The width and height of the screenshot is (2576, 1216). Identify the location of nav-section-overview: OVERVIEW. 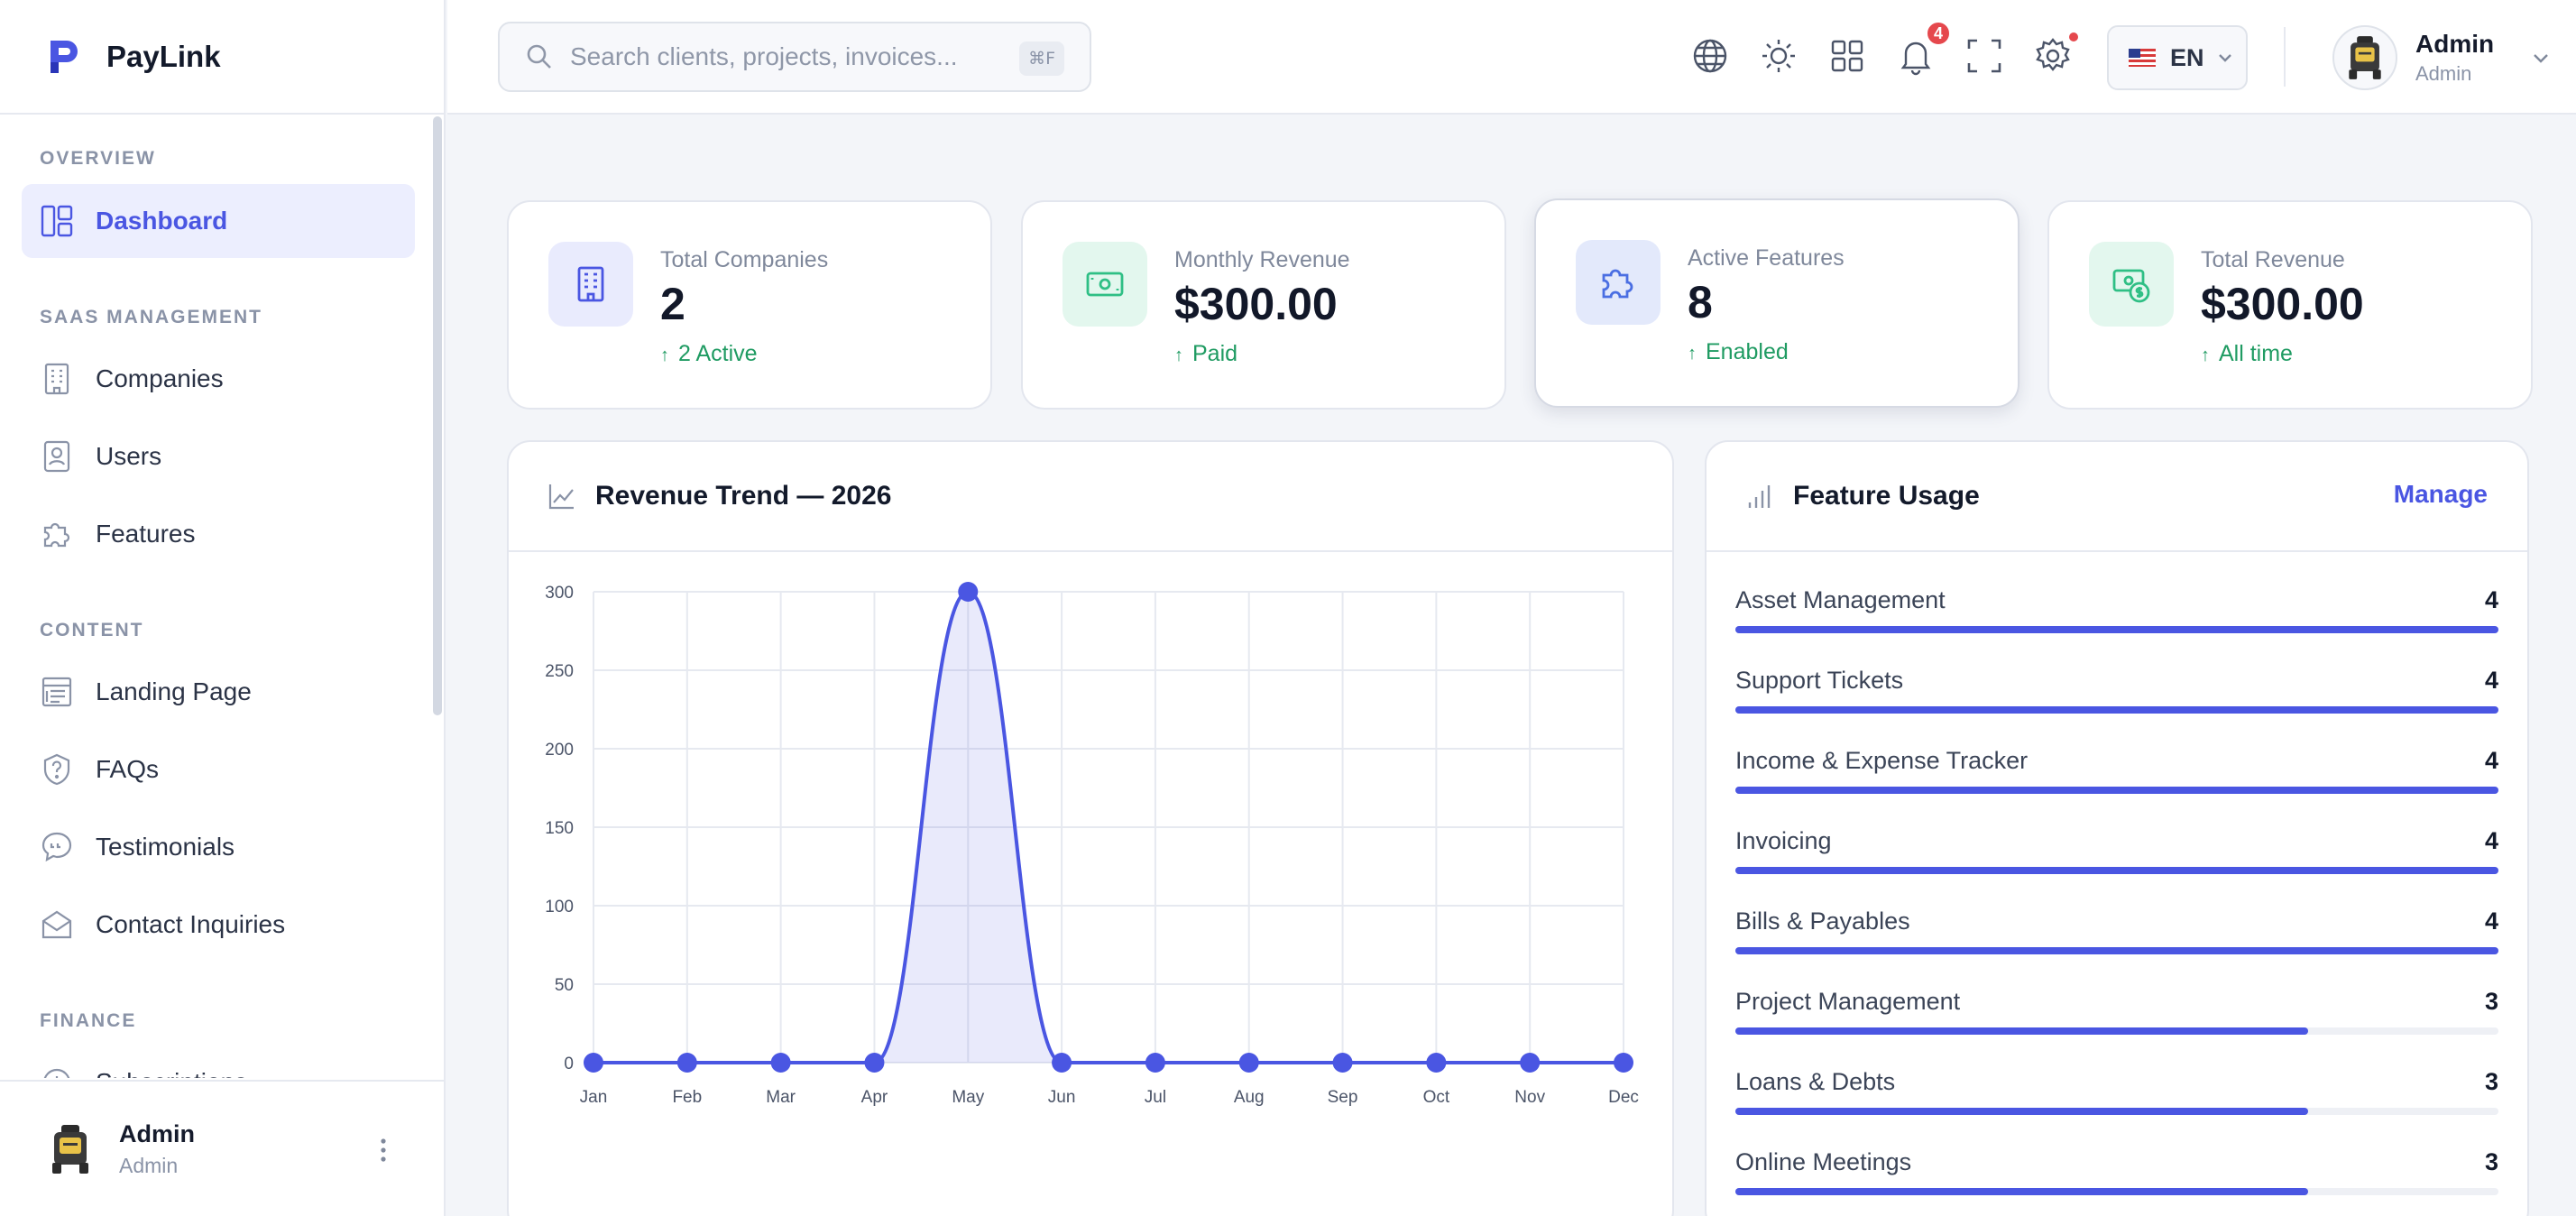
(98, 158).